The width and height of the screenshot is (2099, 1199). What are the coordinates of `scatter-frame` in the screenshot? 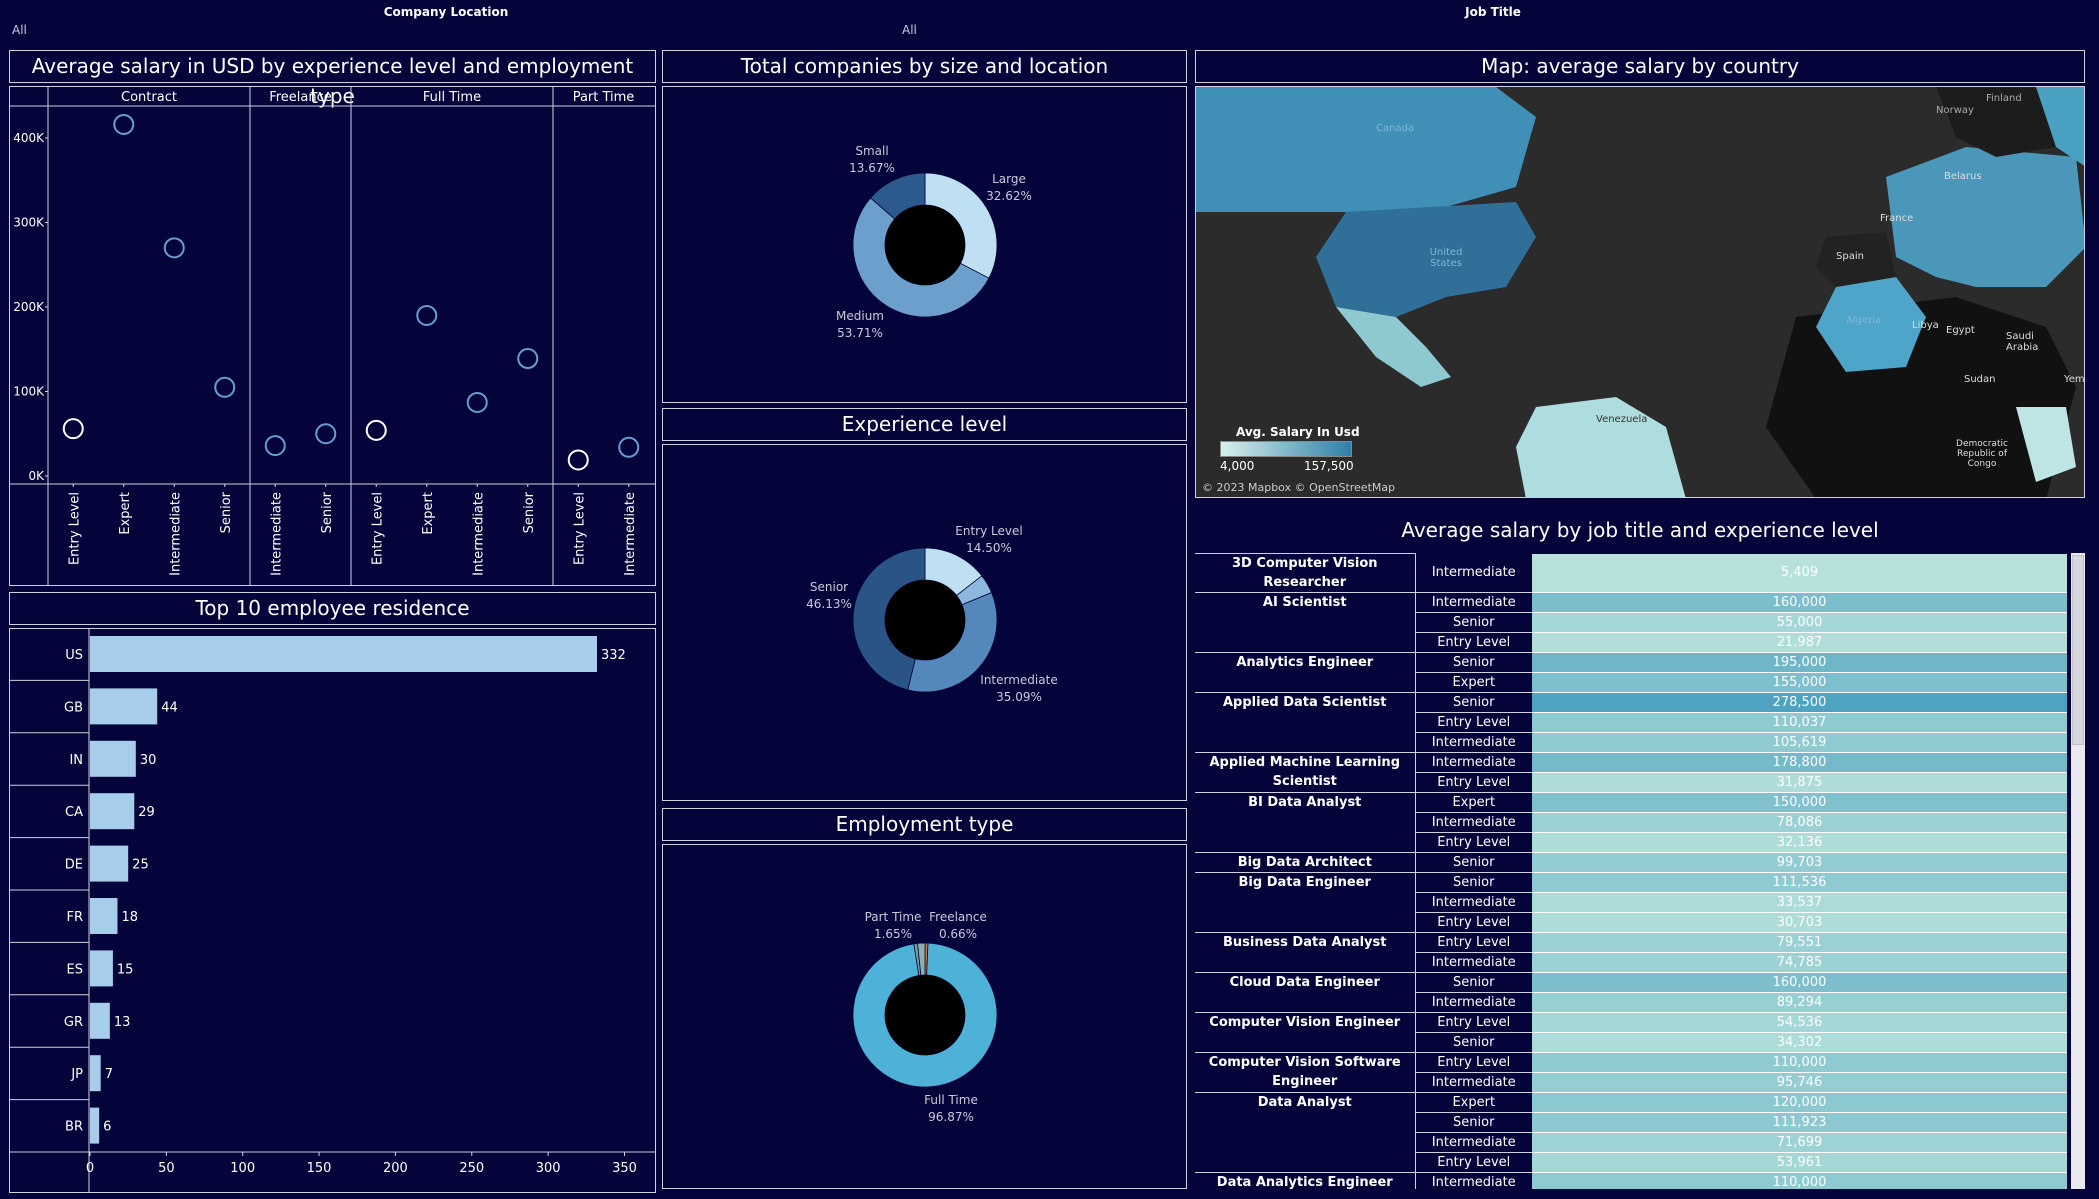 It's located at (332, 336).